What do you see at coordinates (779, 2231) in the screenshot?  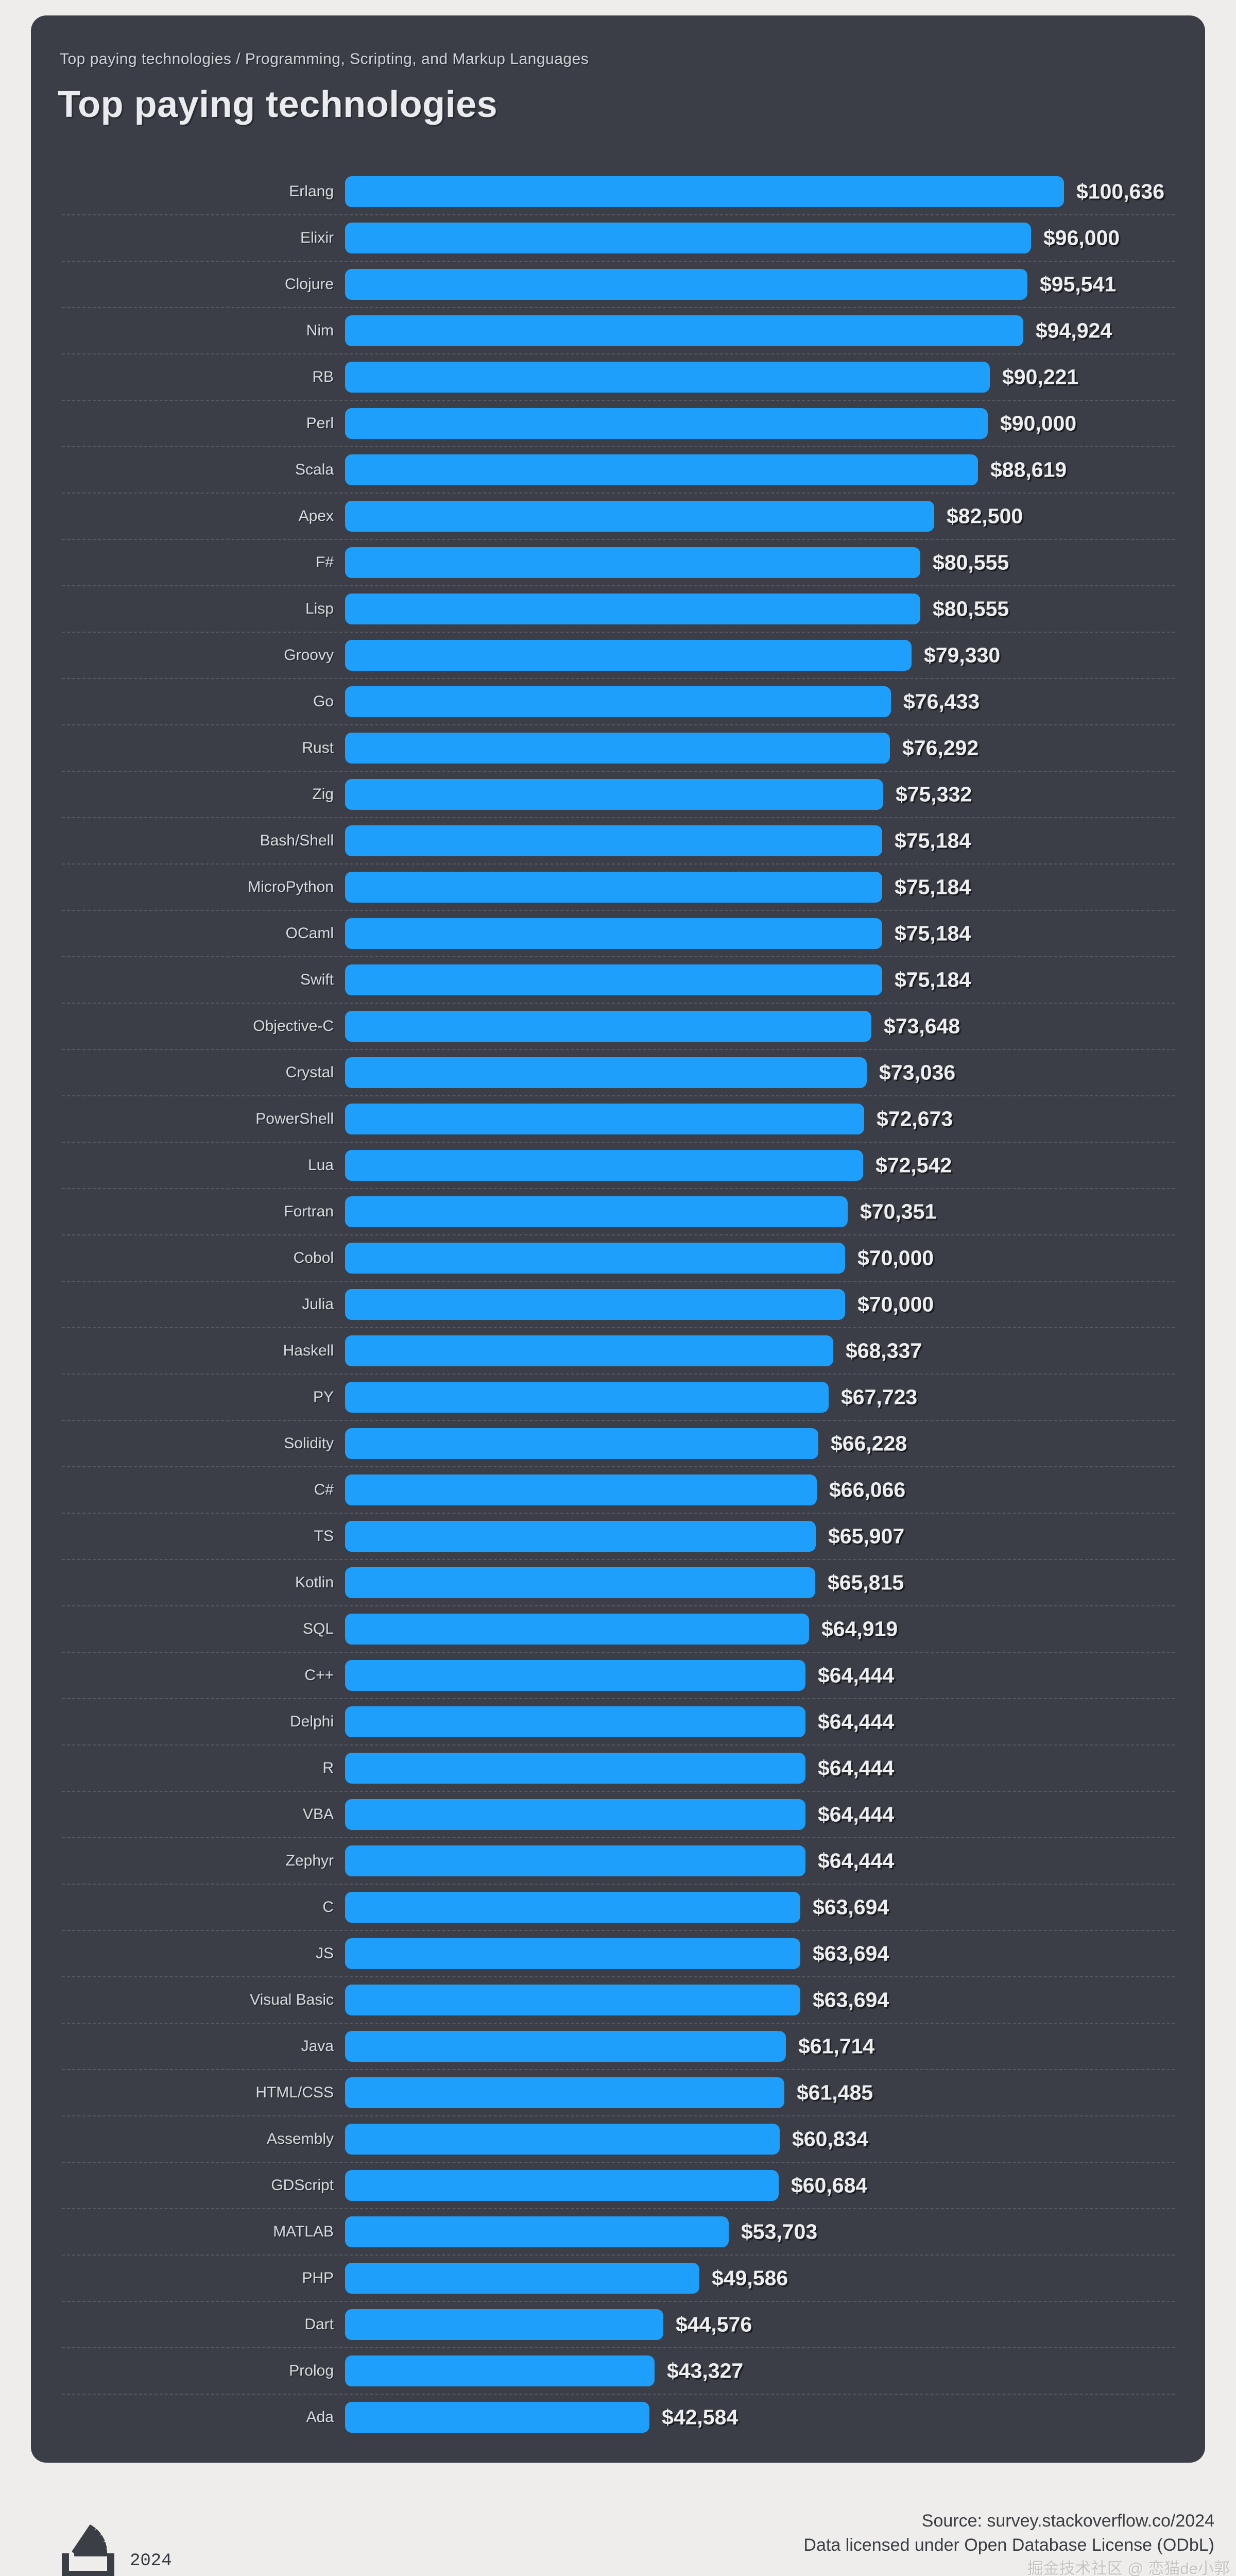 I see `row-value: $53,703` at bounding box center [779, 2231].